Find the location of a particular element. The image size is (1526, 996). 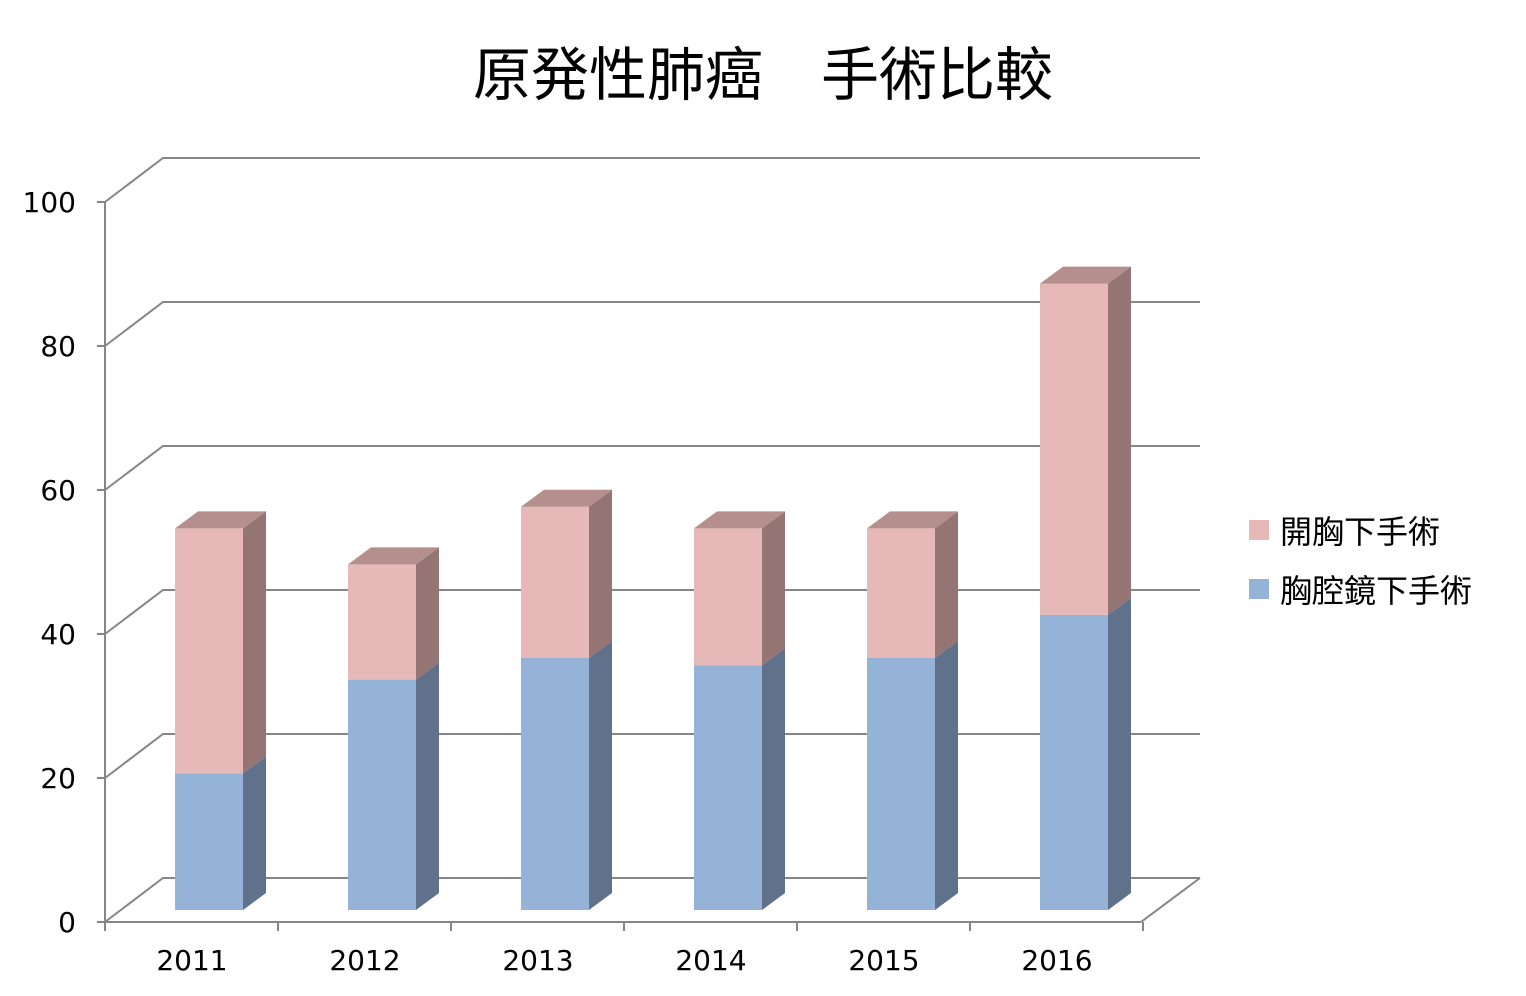

legend-label: 胸腔鏡下手術 is located at coordinates (1376, 591).